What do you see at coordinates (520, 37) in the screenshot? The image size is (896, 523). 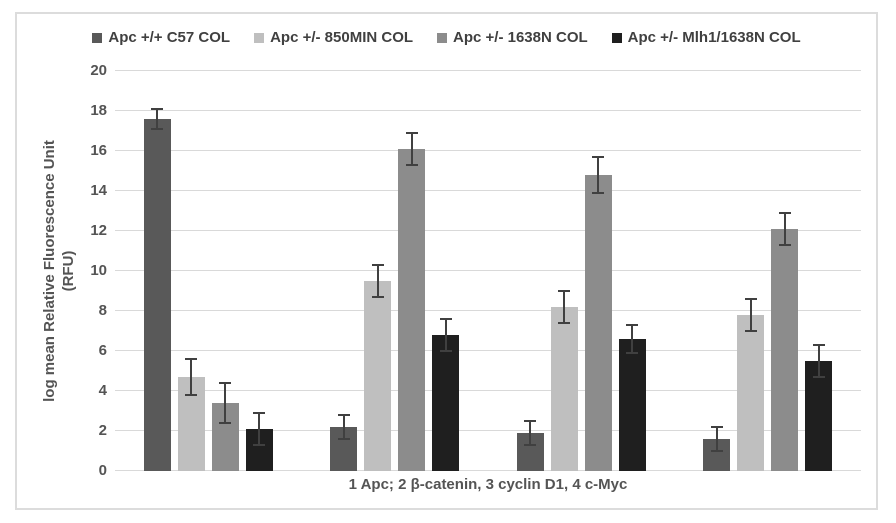 I see `legend-item-label: Apc +/- 1638N COL` at bounding box center [520, 37].